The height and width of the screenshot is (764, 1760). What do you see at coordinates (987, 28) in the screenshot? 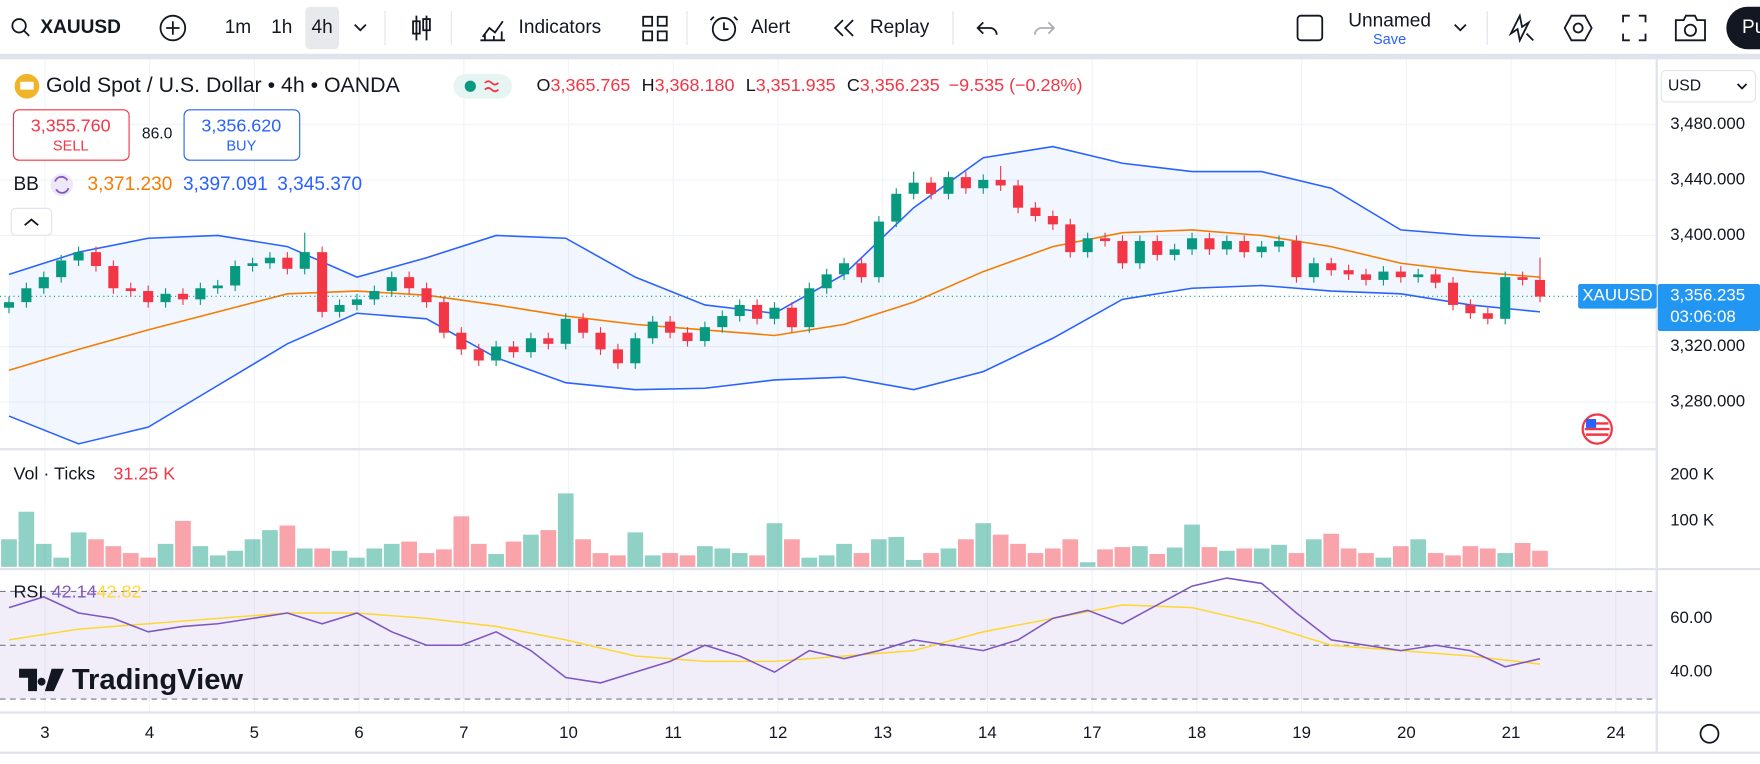
I see `undo` at bounding box center [987, 28].